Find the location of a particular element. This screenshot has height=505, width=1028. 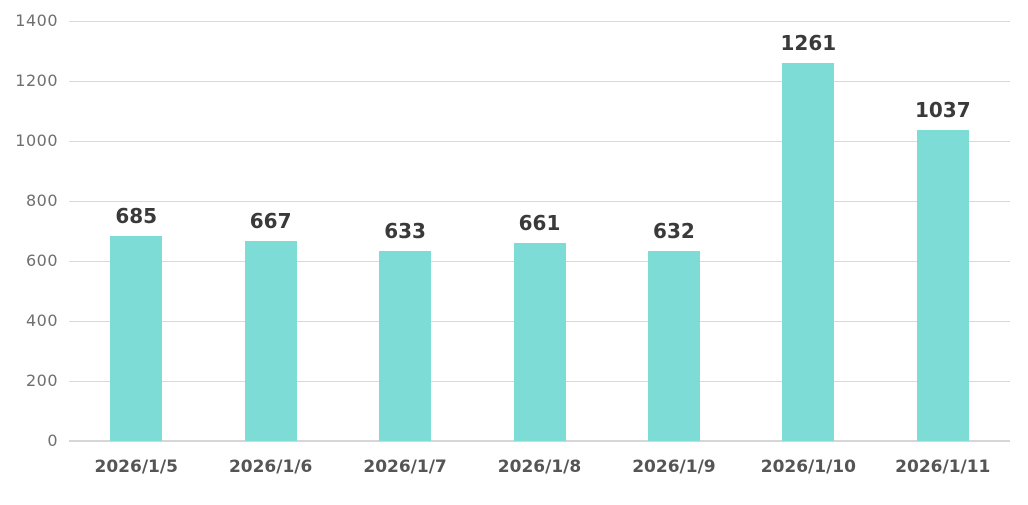

bar-2026/1/6 is located at coordinates (270, 340).